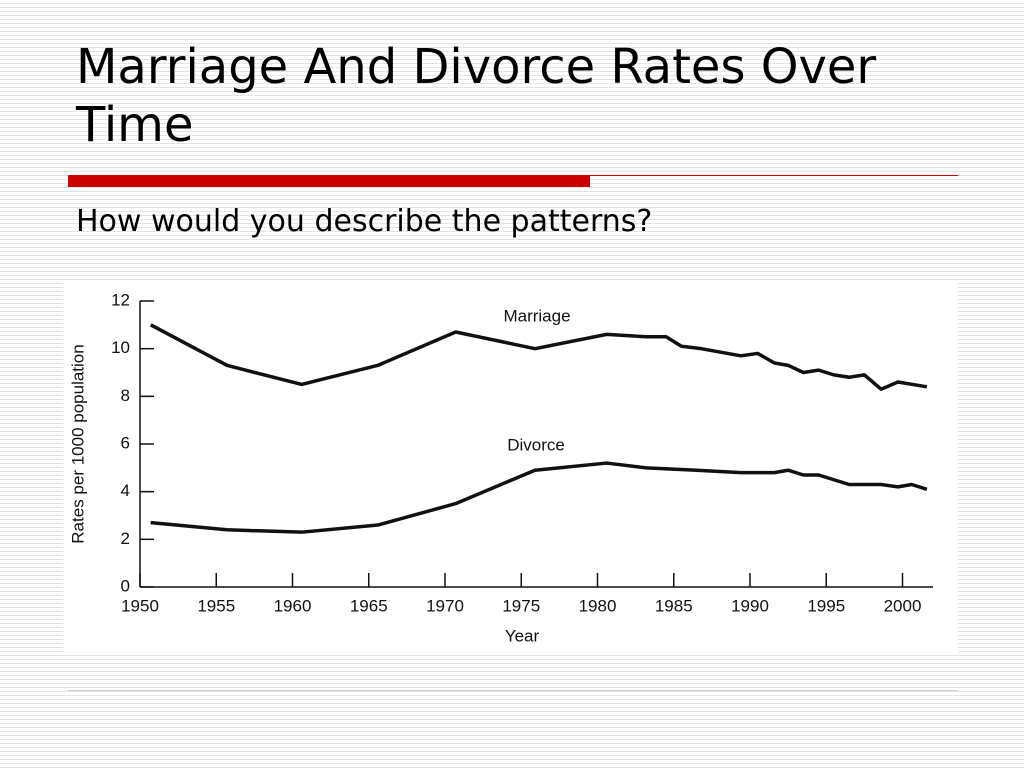 The width and height of the screenshot is (1024, 768). I want to click on y-axis-label: Rates per 1000 population, so click(77, 443).